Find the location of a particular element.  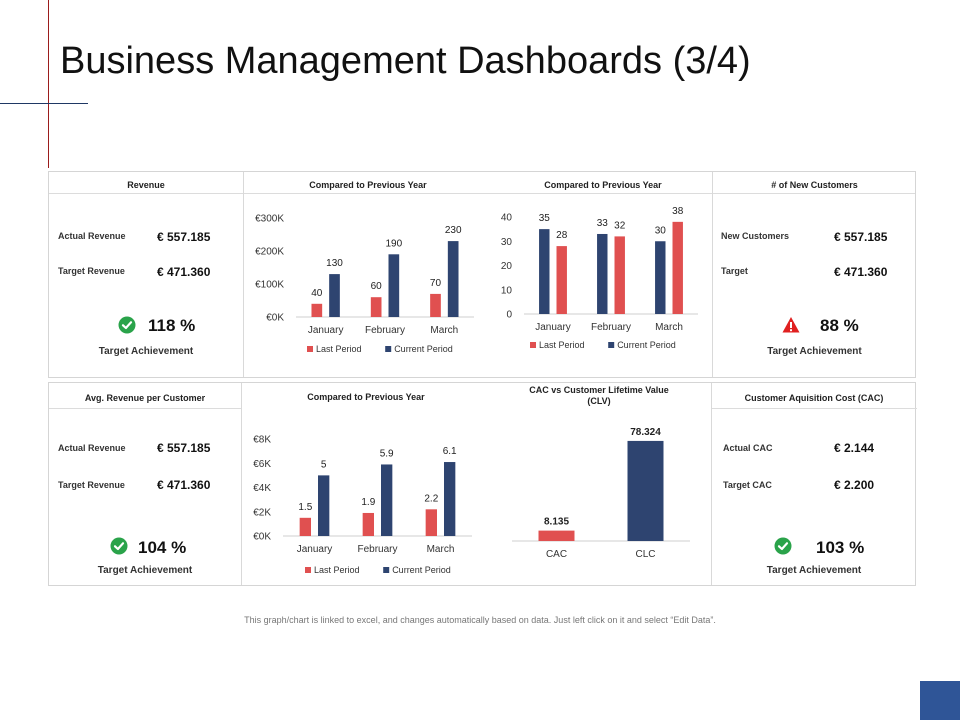

page-title: Business Management Dashboards (3/4) is located at coordinates (405, 61).